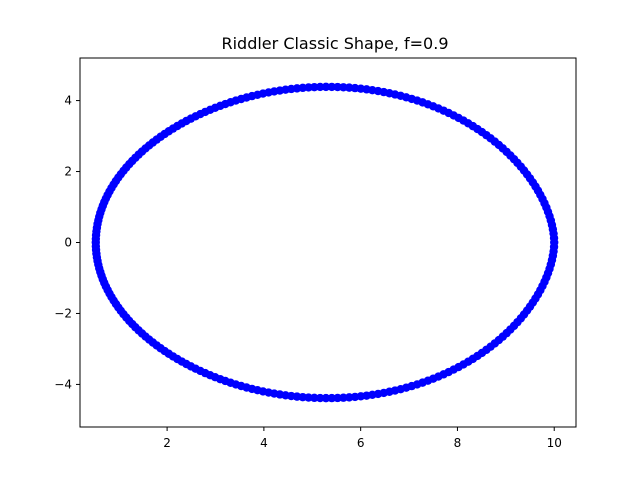 The height and width of the screenshot is (484, 640). What do you see at coordinates (554, 443) in the screenshot?
I see `x-tick-label: 10` at bounding box center [554, 443].